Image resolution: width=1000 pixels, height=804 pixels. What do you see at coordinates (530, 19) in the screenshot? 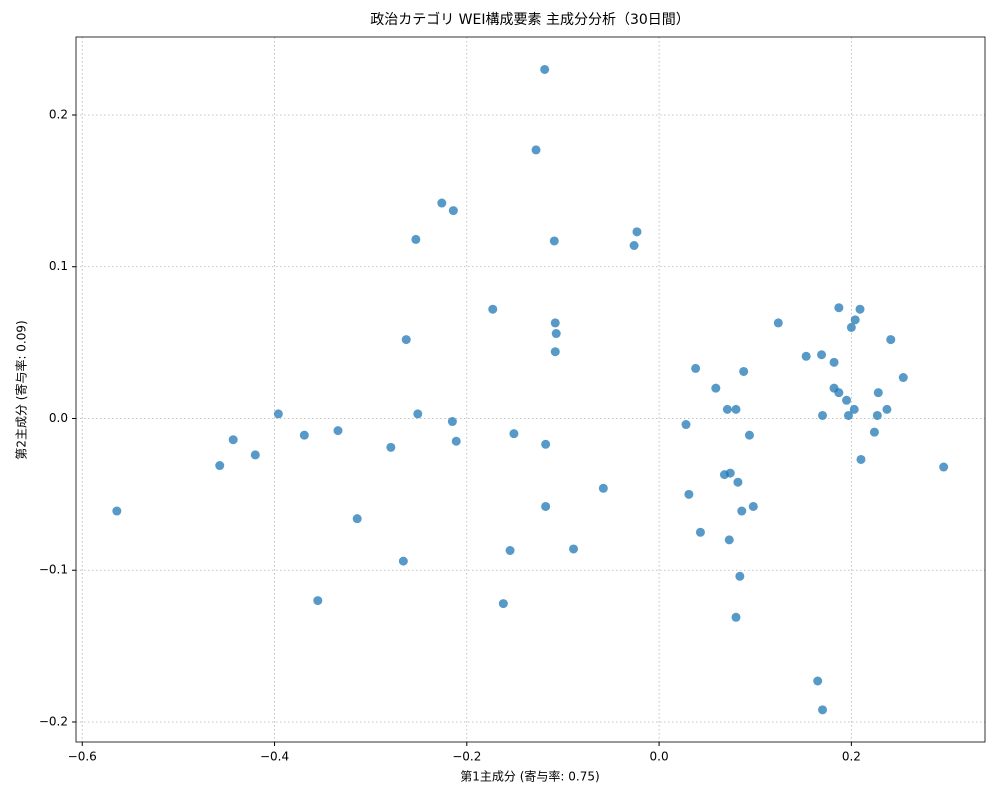
I see `chart-title: 政治カテゴリ WEI構成要素 主成分分析（30日間）` at bounding box center [530, 19].